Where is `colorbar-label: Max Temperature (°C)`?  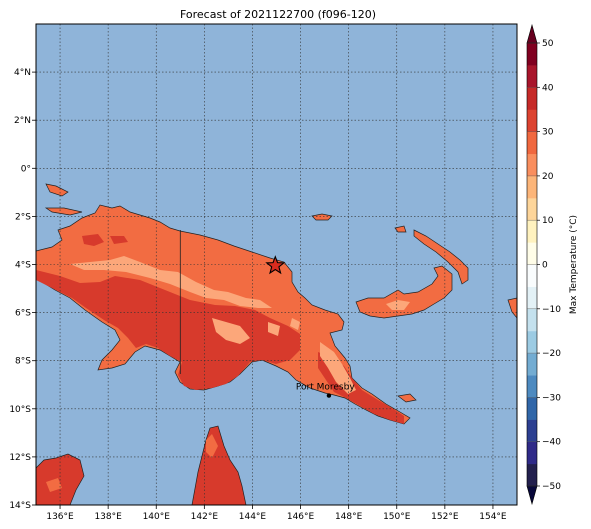
colorbar-label: Max Temperature (°C) is located at coordinates (574, 264).